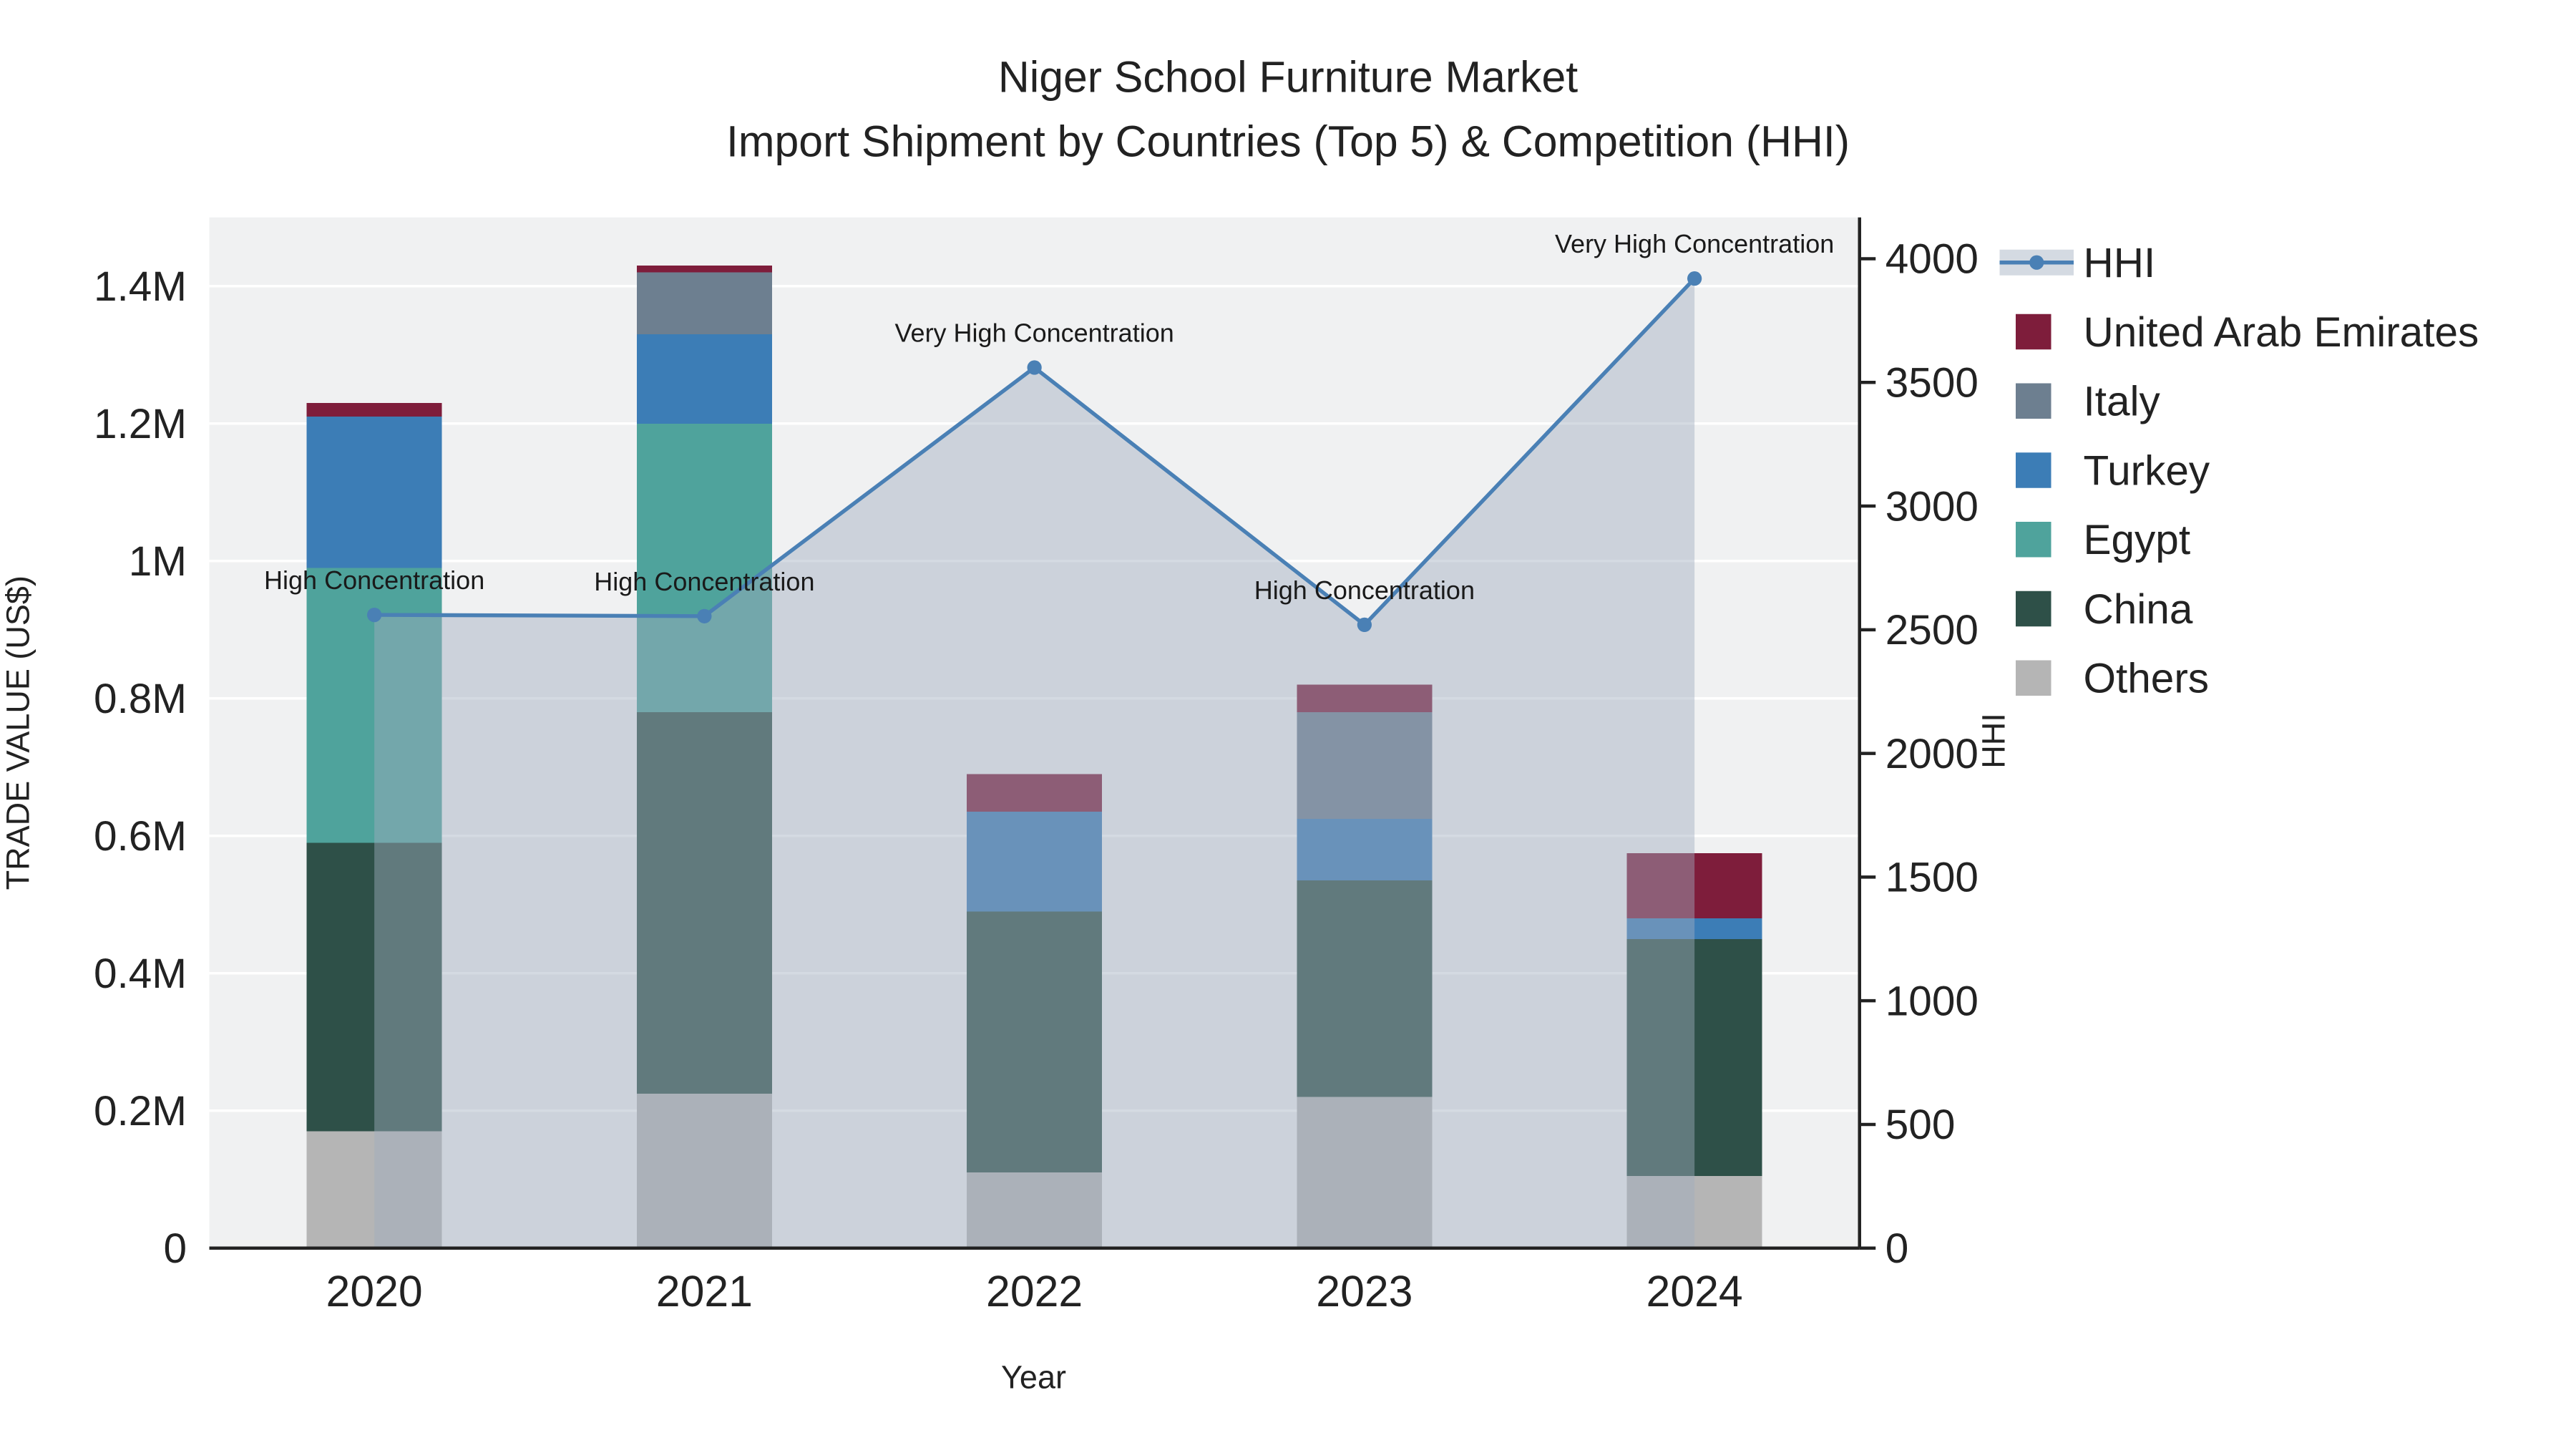 The image size is (2576, 1453). What do you see at coordinates (374, 615) in the screenshot?
I see `hhi-marker-2020` at bounding box center [374, 615].